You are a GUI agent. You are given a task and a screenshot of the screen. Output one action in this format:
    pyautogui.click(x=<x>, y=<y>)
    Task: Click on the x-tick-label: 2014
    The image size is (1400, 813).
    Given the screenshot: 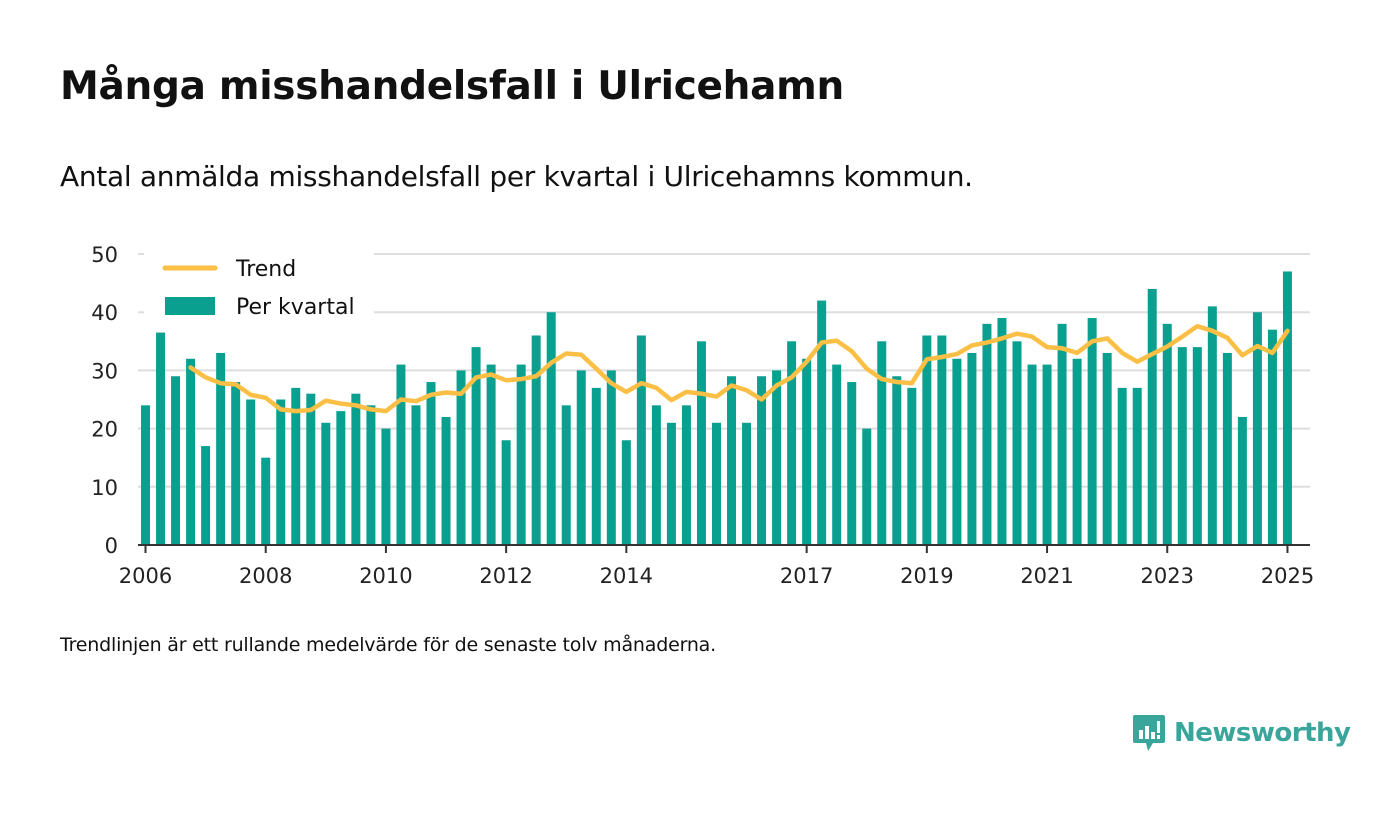 What is the action you would take?
    pyautogui.click(x=626, y=576)
    